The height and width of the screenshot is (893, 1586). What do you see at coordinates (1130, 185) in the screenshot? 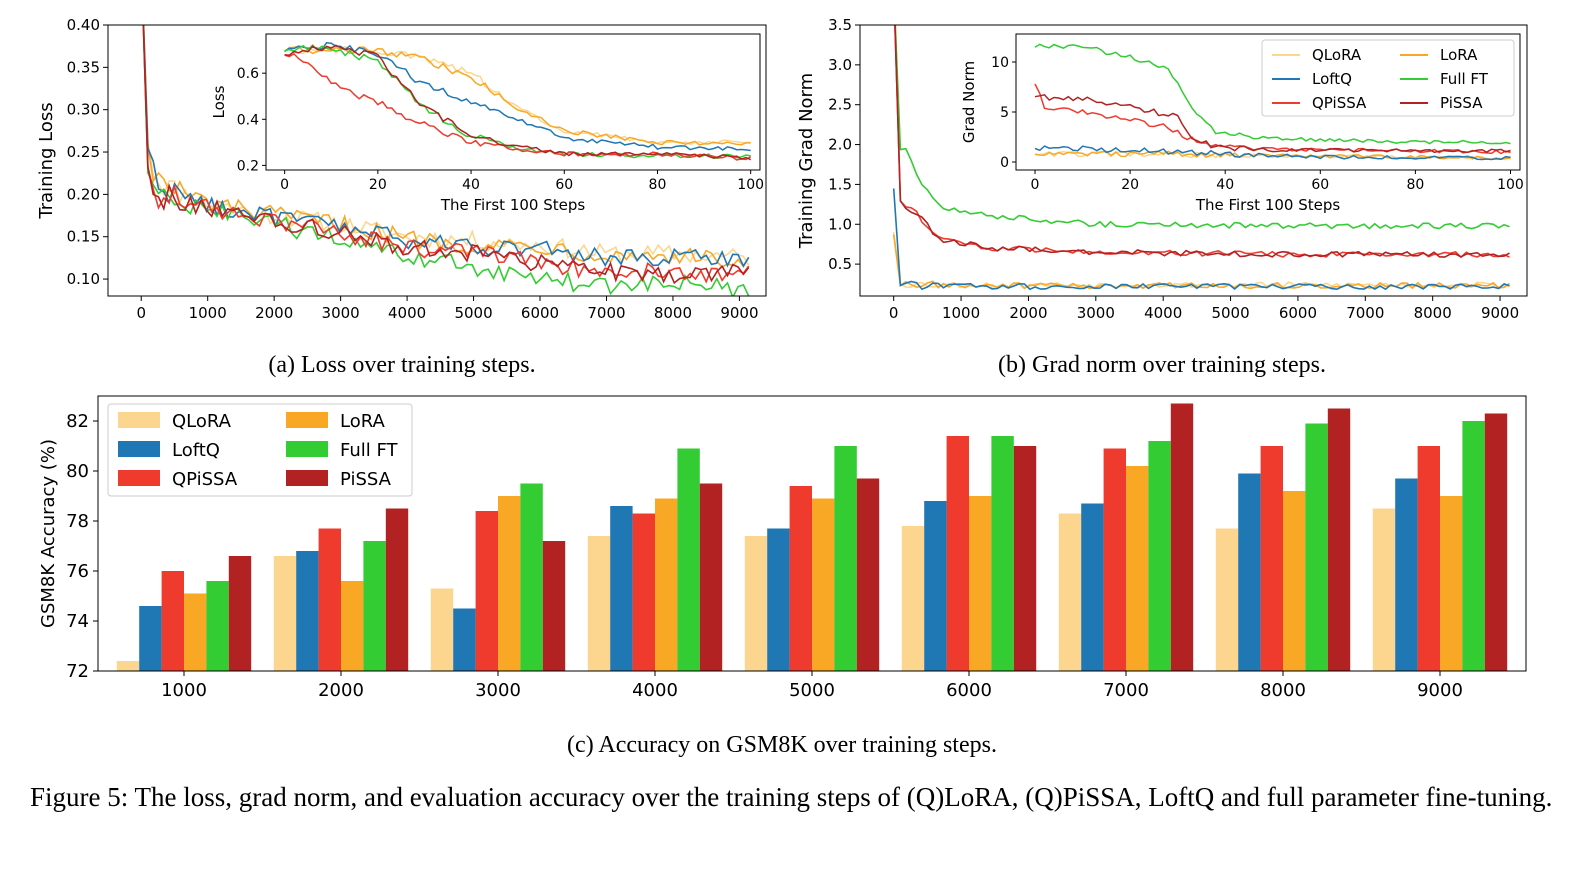
I see `grad-inset-x-tick-label: 20` at bounding box center [1130, 185].